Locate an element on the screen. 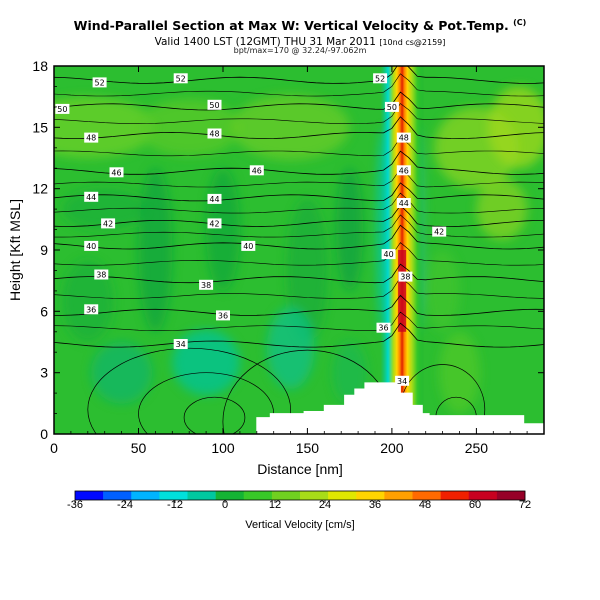  run-info-text: [10nd cs@2159] is located at coordinates (412, 42).